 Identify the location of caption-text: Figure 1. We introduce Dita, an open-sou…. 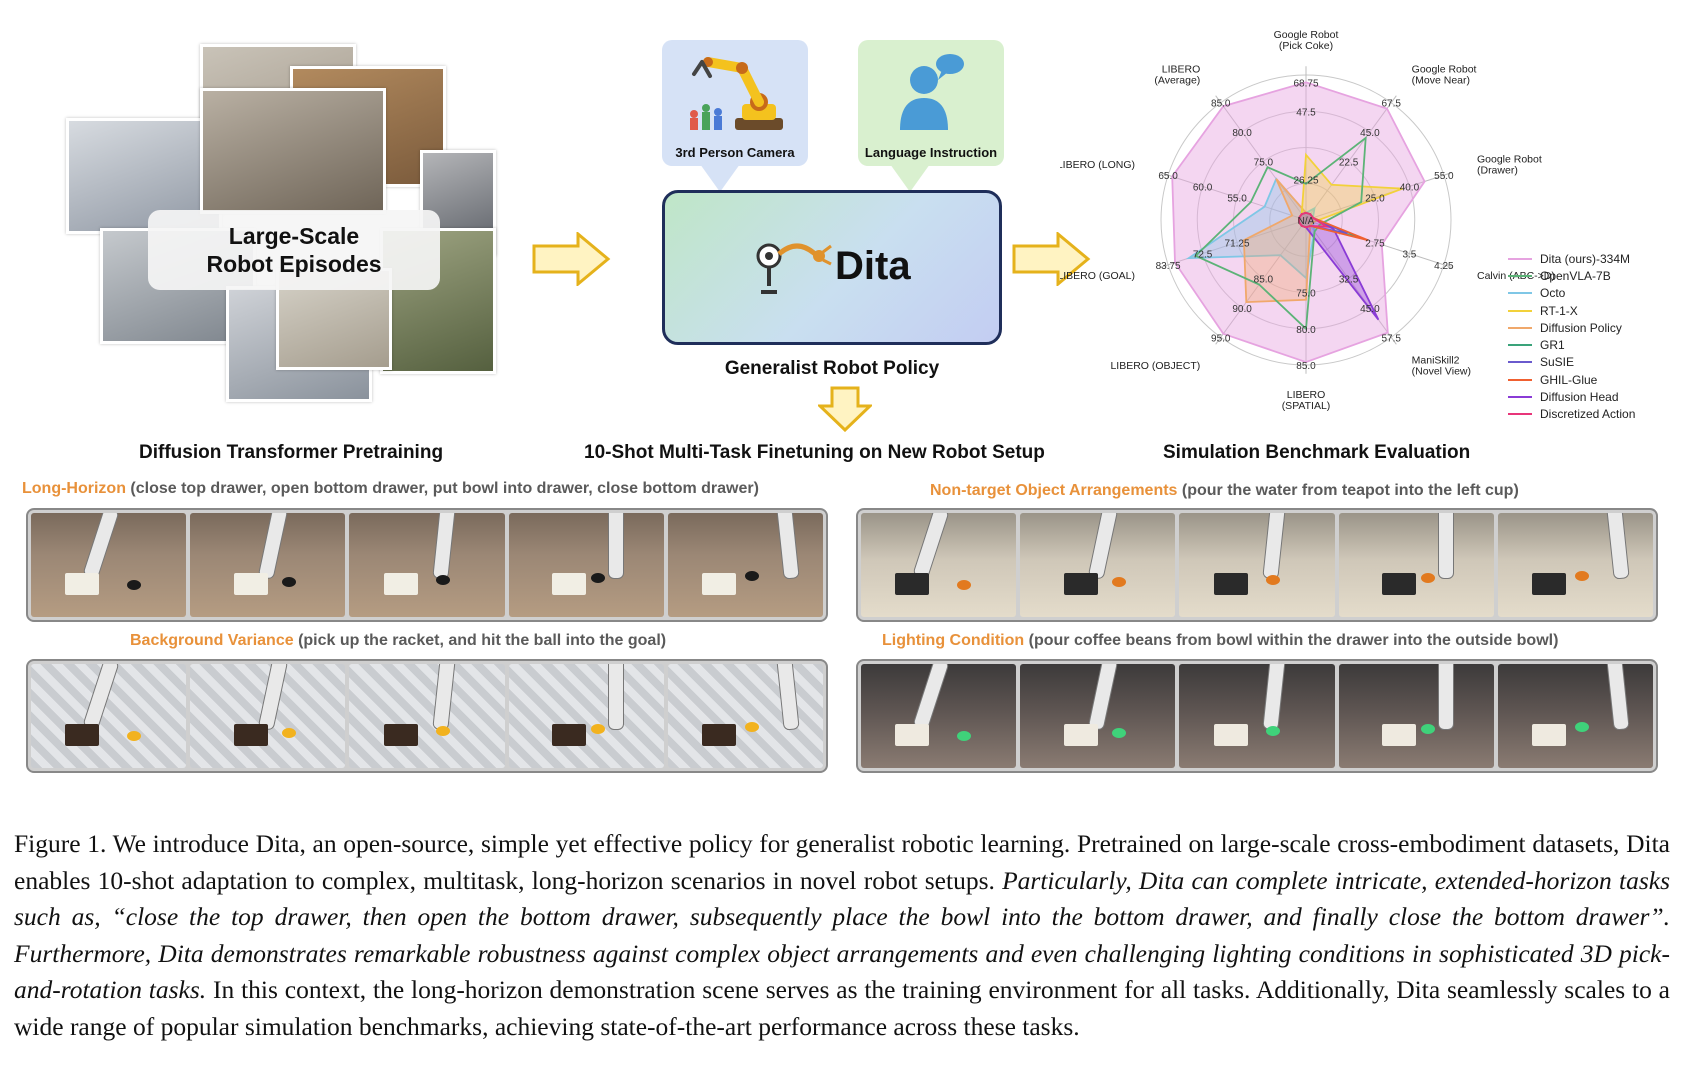
(842, 862).